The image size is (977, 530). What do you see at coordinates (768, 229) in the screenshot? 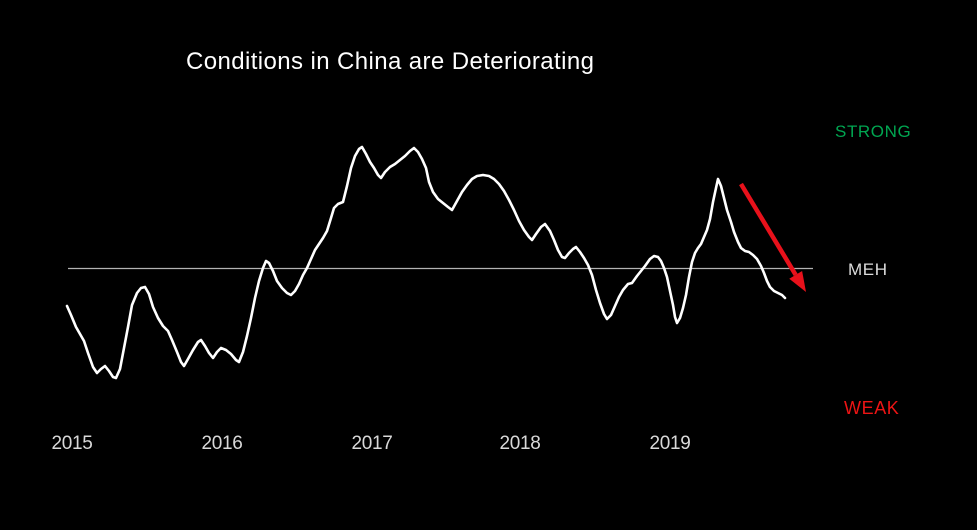
I see `trend-arrow-shaft` at bounding box center [768, 229].